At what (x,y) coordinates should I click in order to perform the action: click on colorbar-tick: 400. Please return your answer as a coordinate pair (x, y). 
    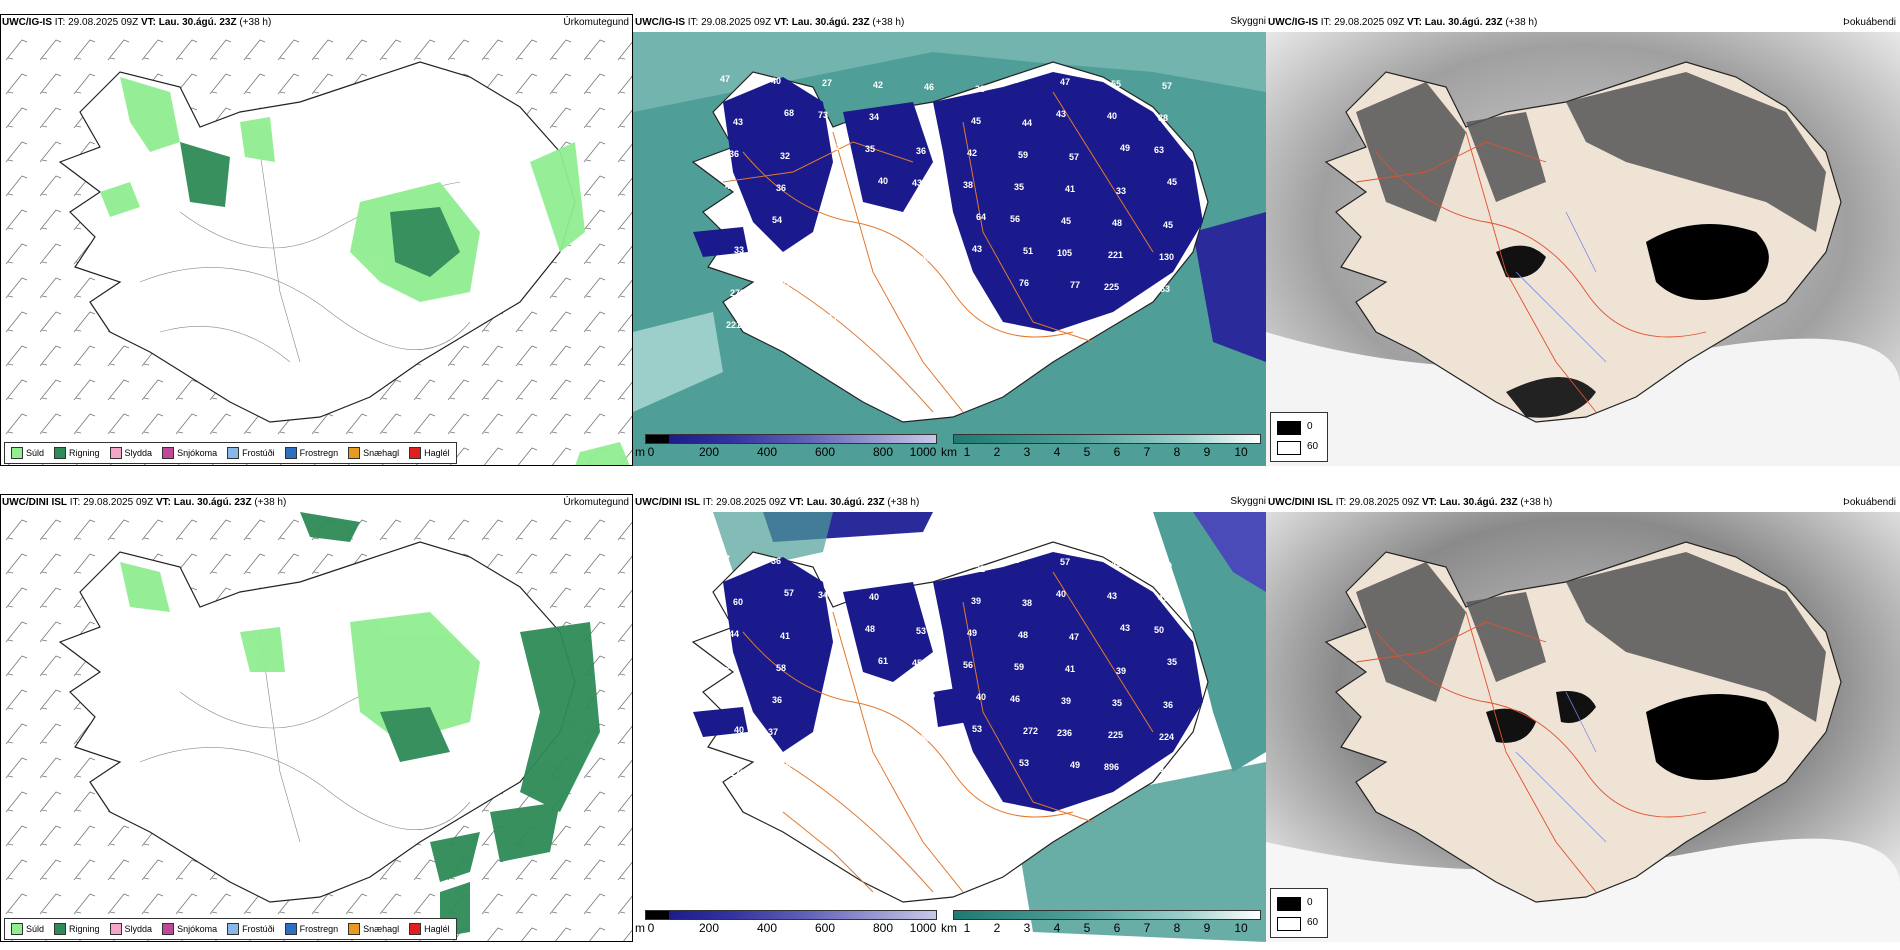
    Looking at the image, I should click on (767, 928).